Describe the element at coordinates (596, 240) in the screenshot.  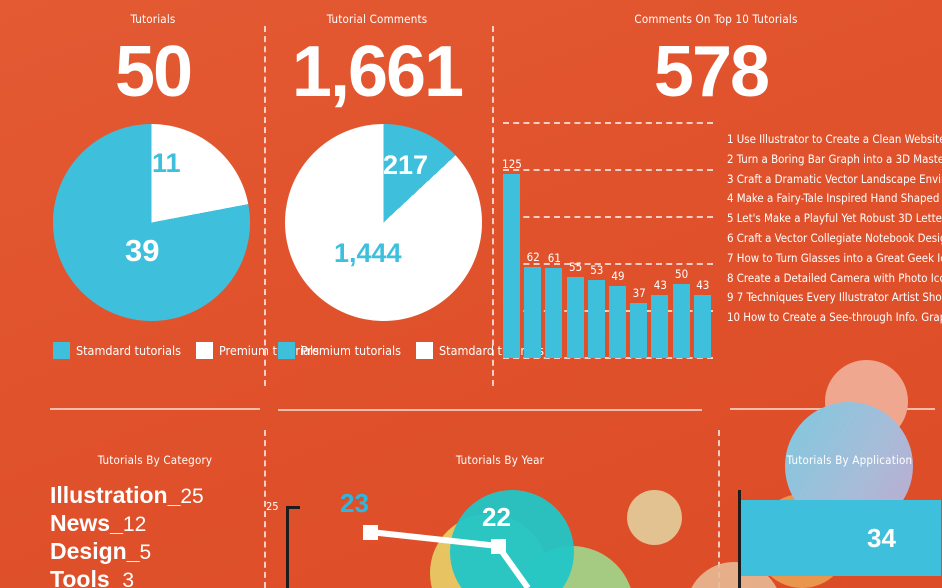
I see `bar-column: 53` at that location.